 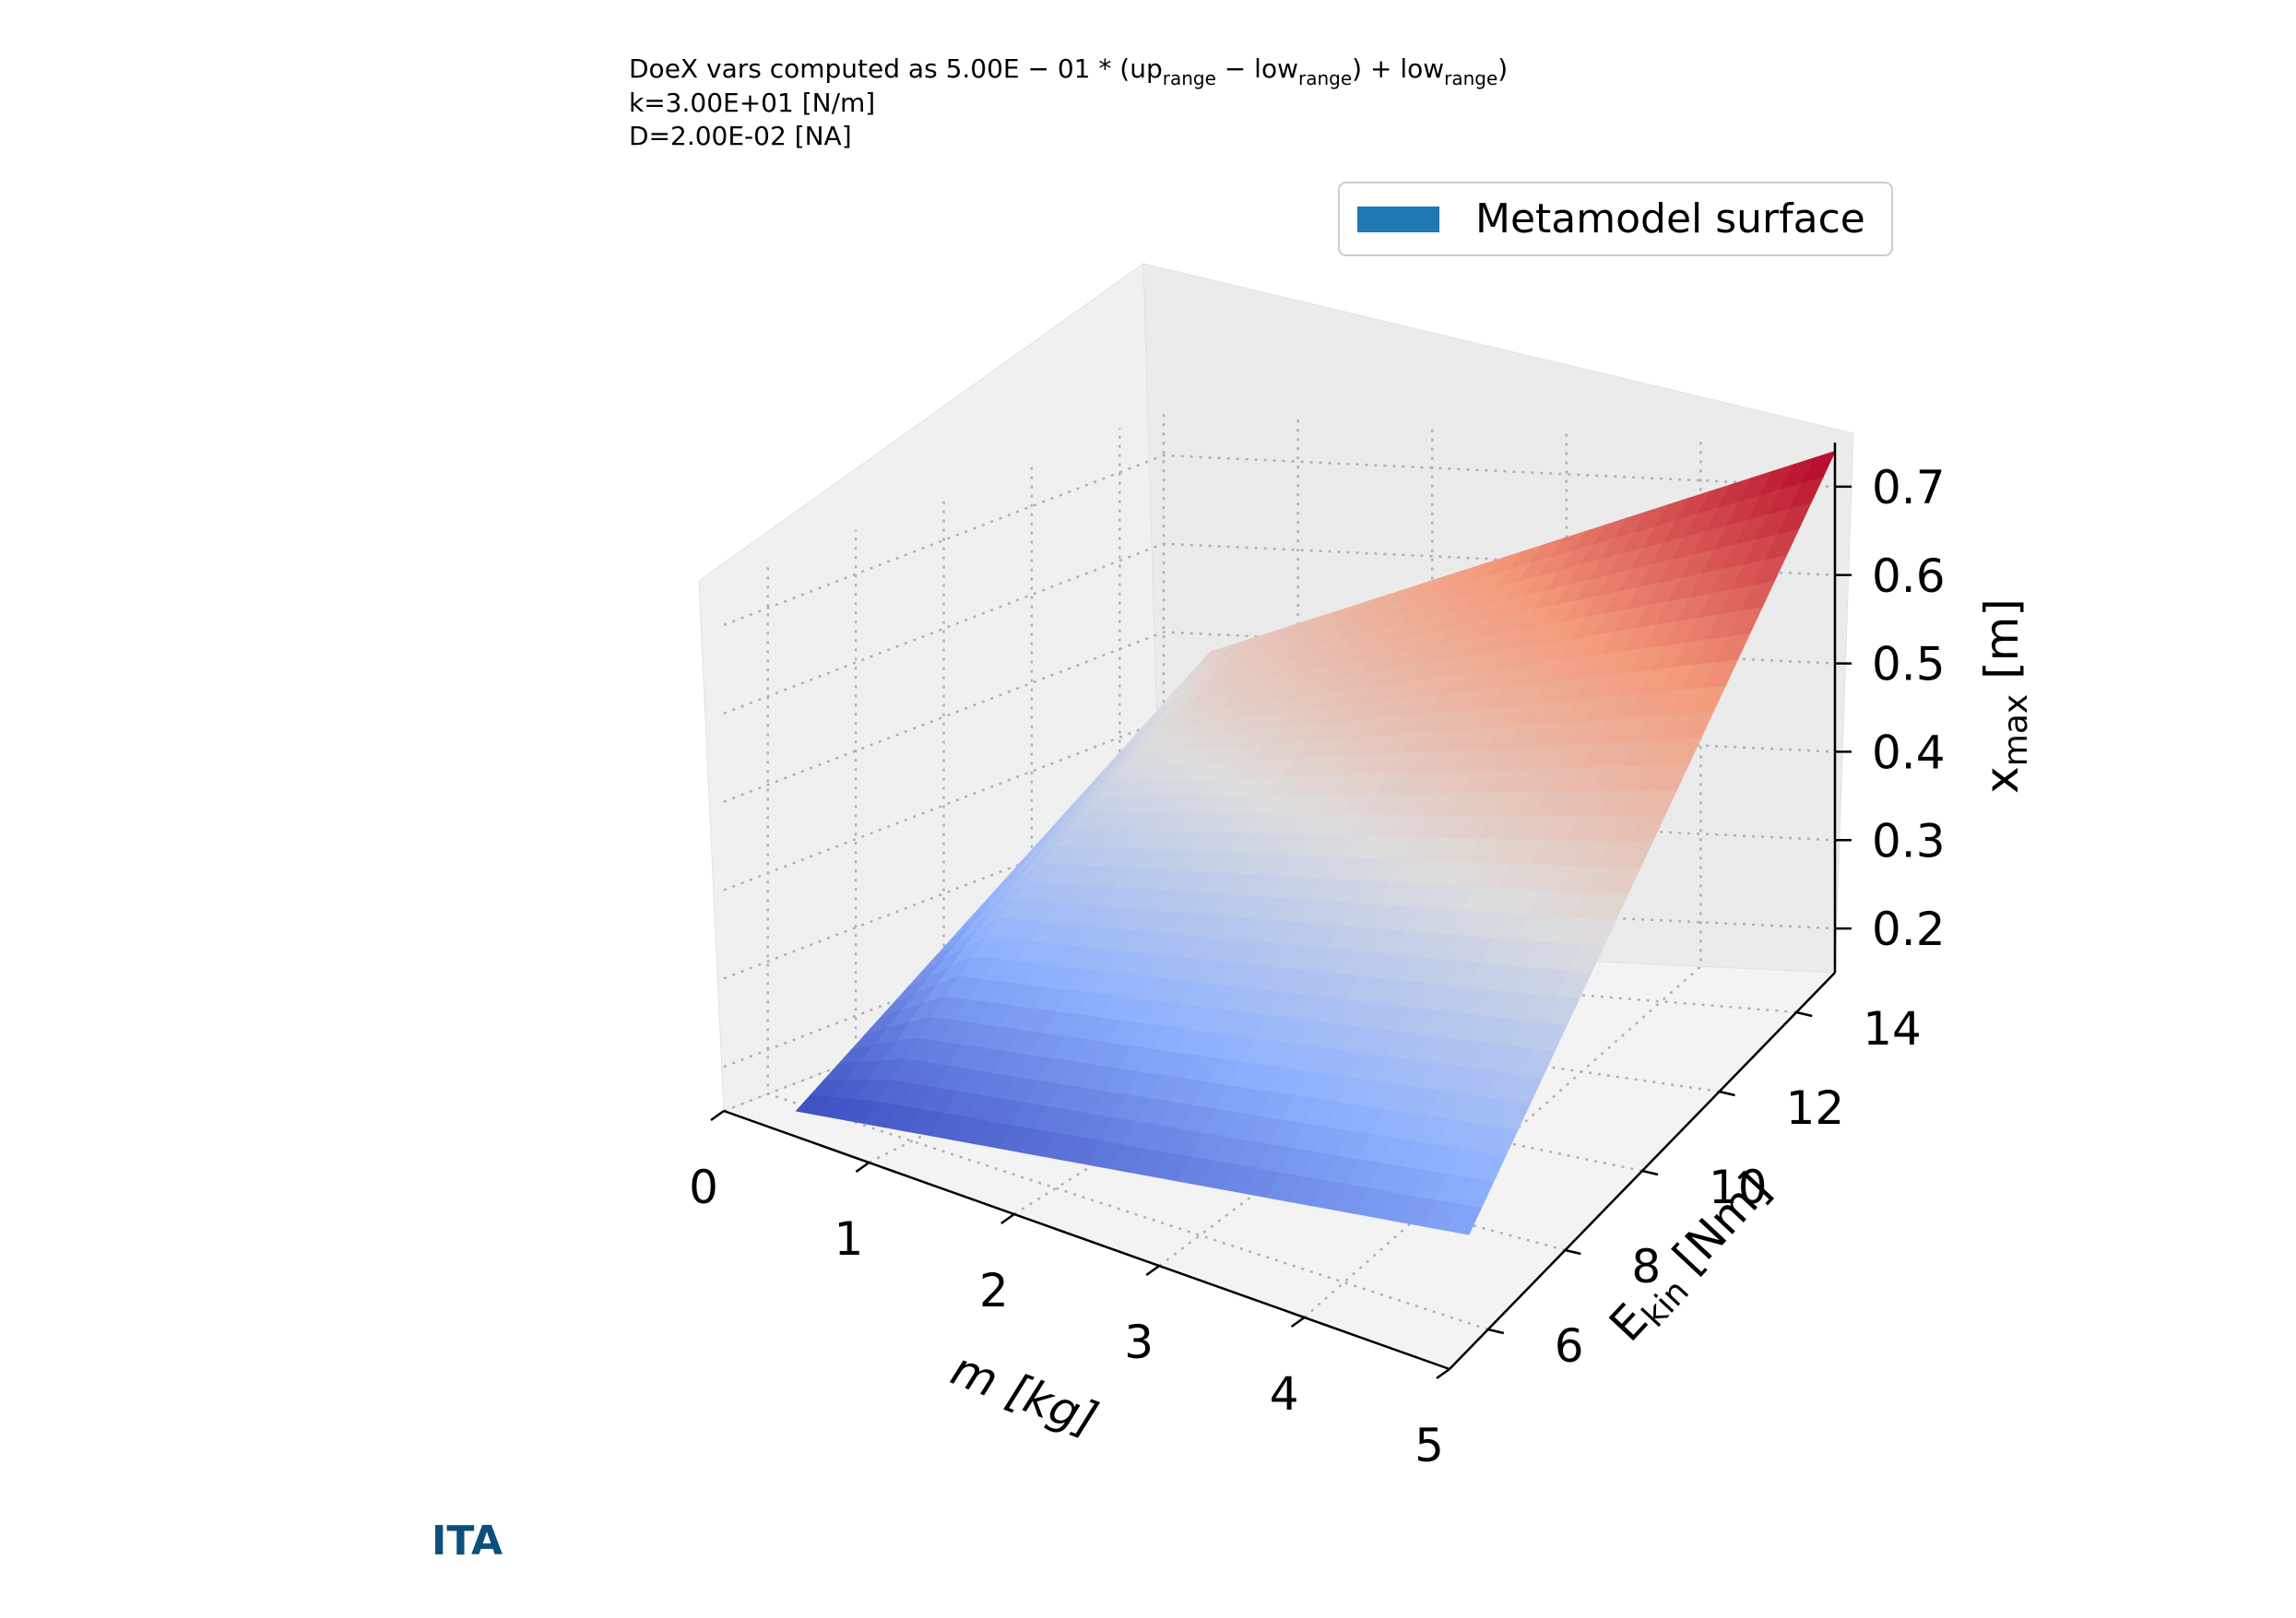 I want to click on y-tick-label: 8, so click(x=1646, y=1266).